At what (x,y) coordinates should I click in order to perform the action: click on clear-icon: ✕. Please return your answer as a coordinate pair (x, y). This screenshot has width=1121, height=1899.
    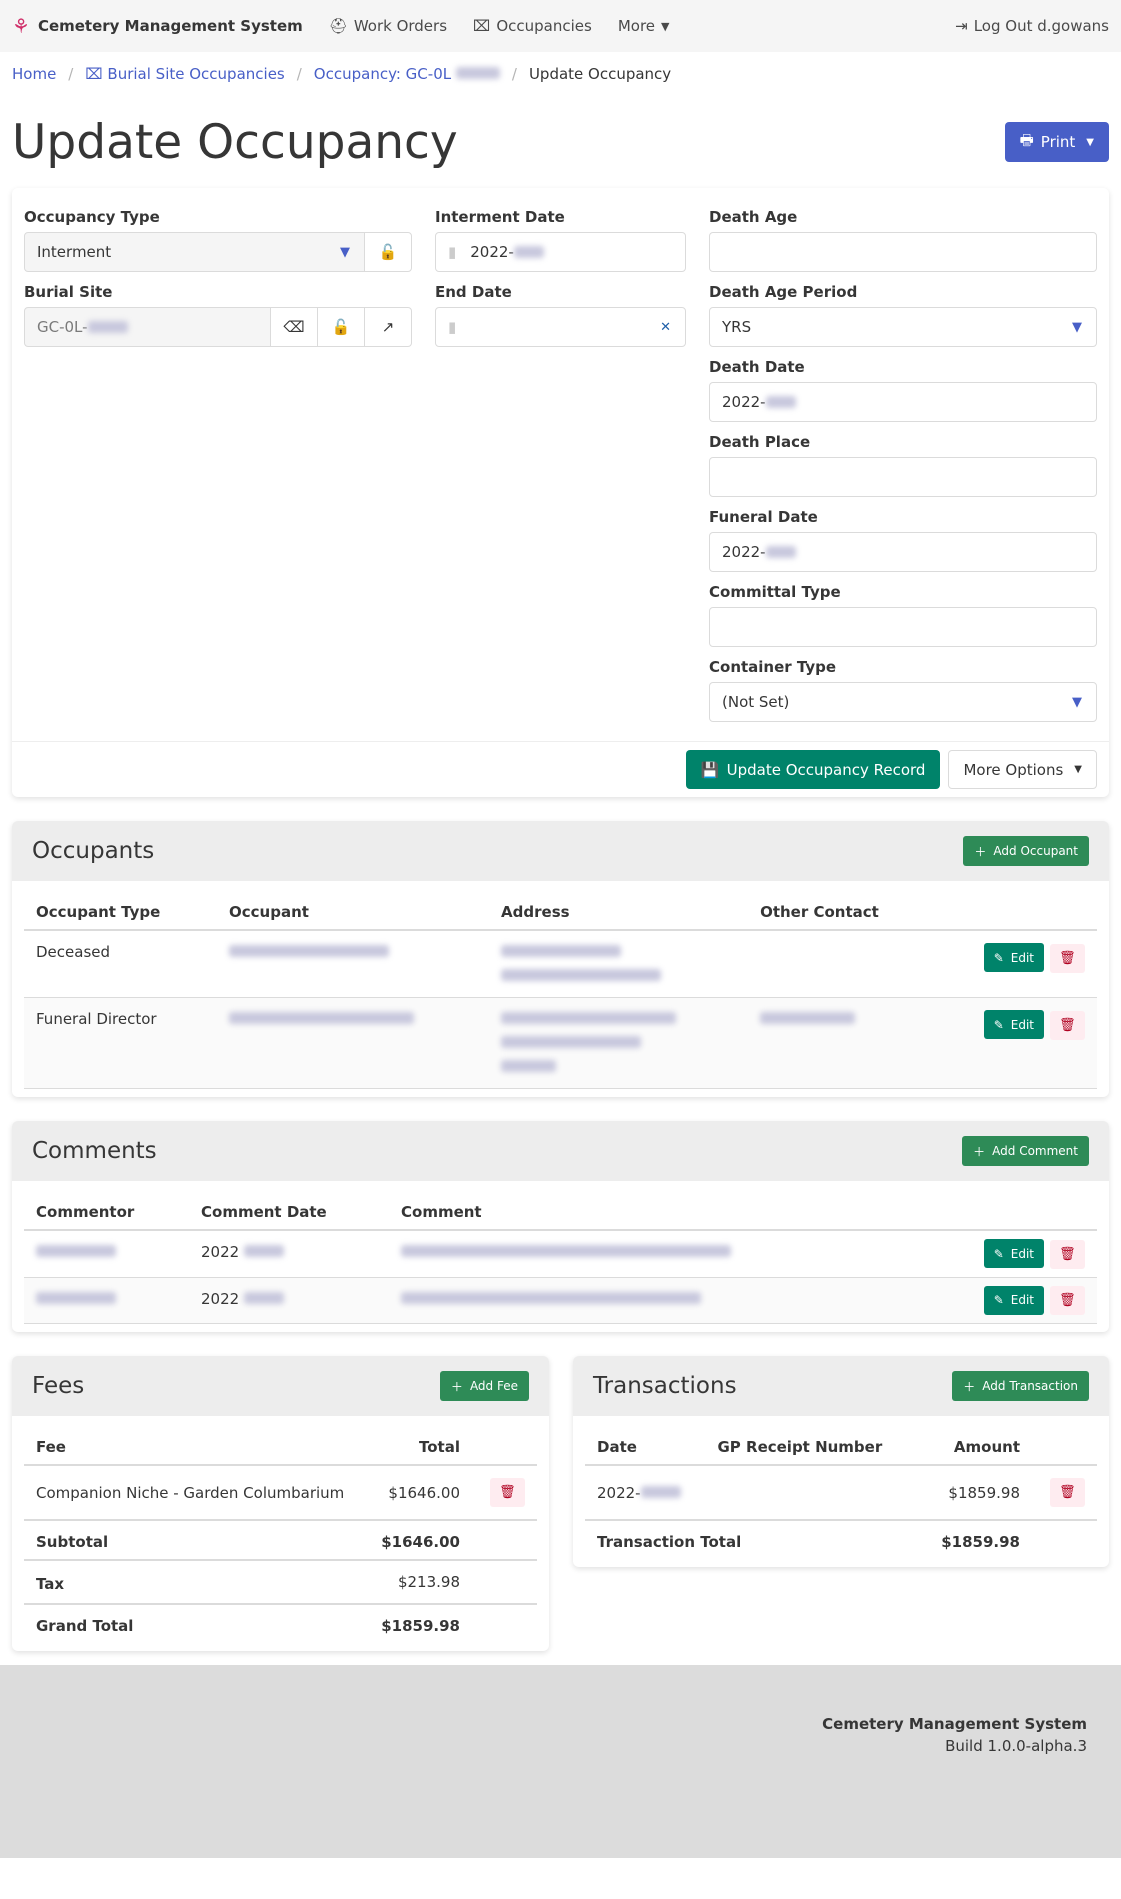
    Looking at the image, I should click on (665, 327).